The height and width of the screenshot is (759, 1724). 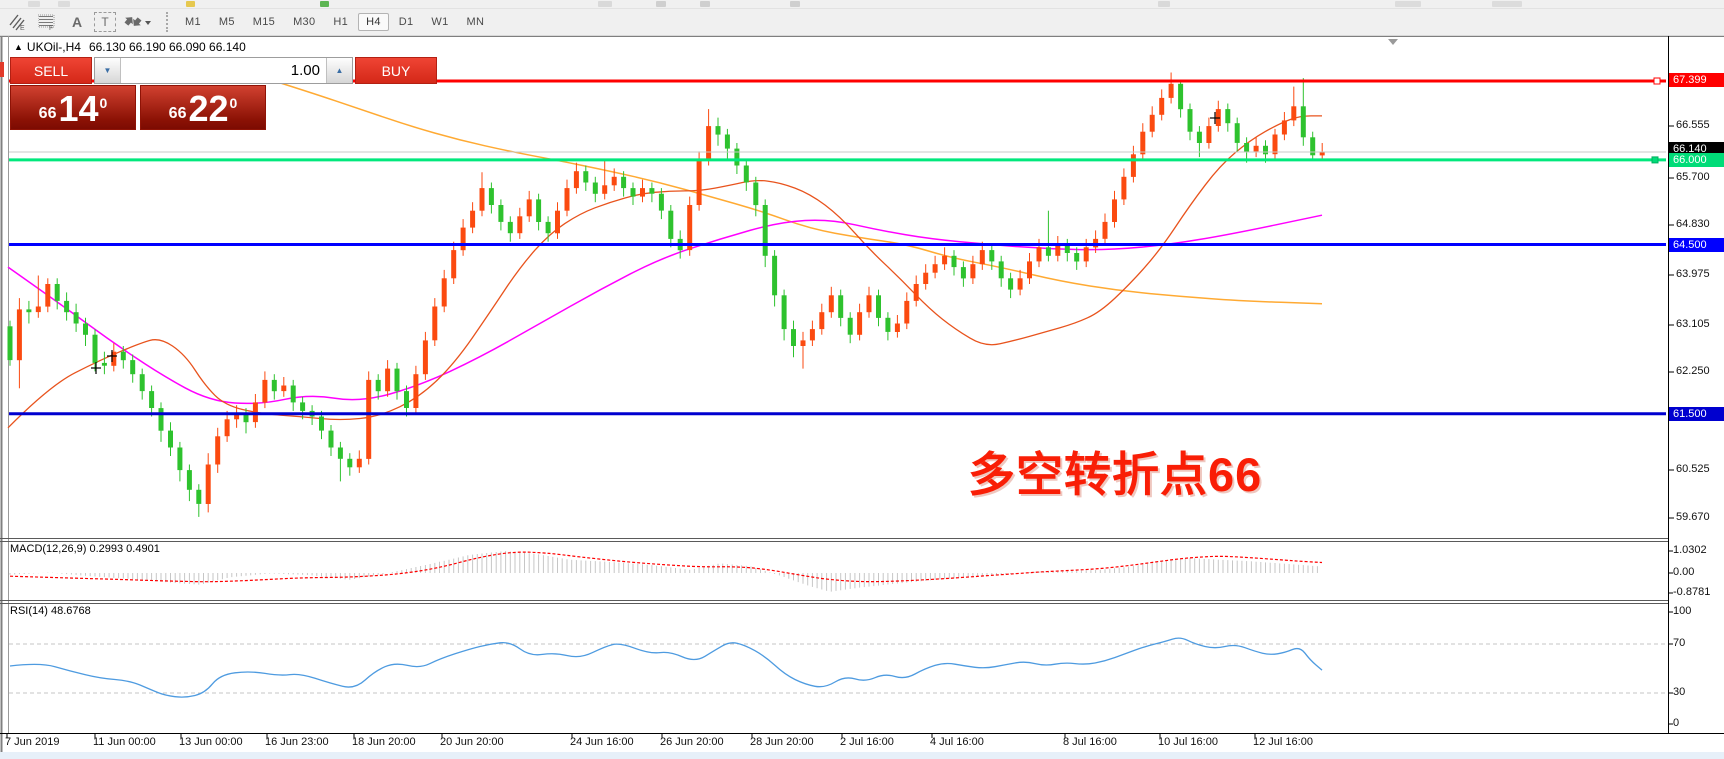 What do you see at coordinates (666, 667) in the screenshot?
I see `rsi-line` at bounding box center [666, 667].